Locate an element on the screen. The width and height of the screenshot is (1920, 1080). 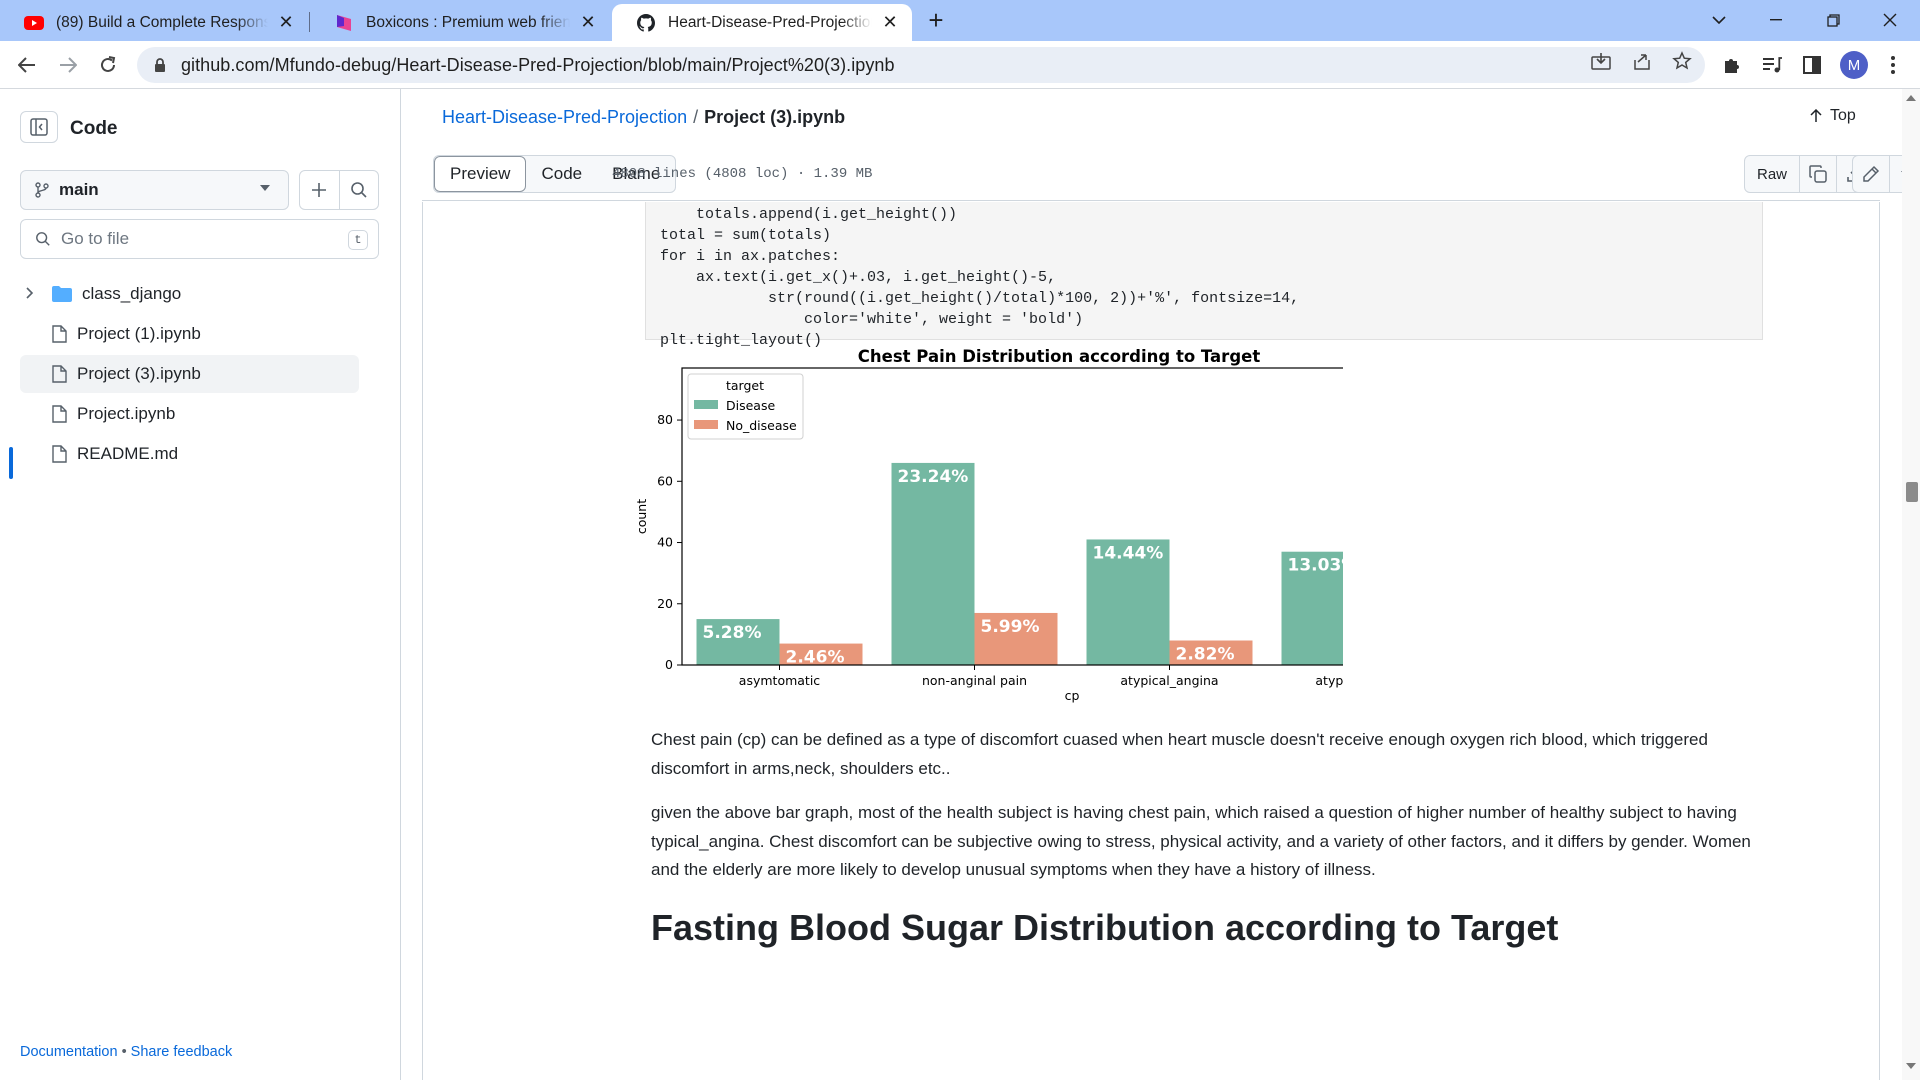
edit-button is located at coordinates (1871, 174).